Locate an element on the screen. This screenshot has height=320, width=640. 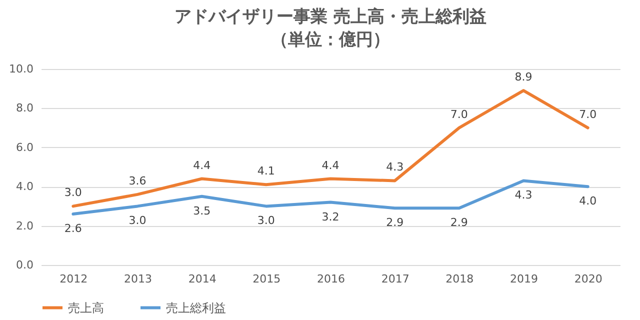
x-tick-label: 2017 is located at coordinates (395, 279).